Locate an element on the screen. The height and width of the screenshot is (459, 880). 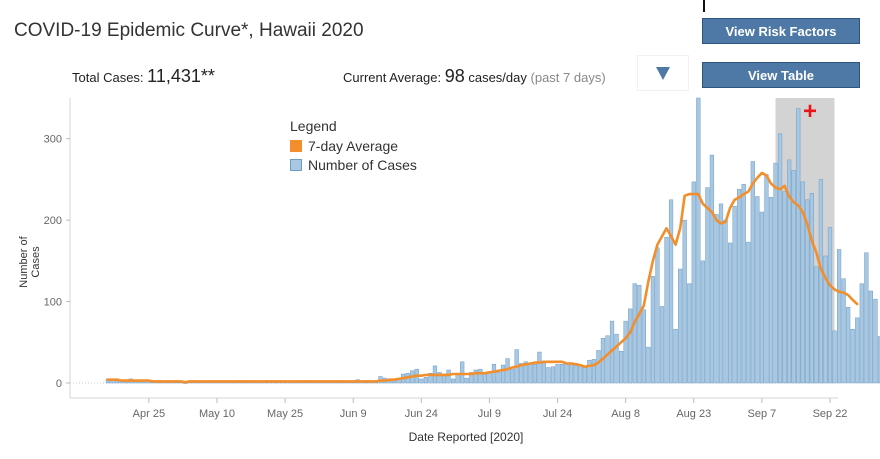
x-tick-label: Aug 8 is located at coordinates (625, 414).